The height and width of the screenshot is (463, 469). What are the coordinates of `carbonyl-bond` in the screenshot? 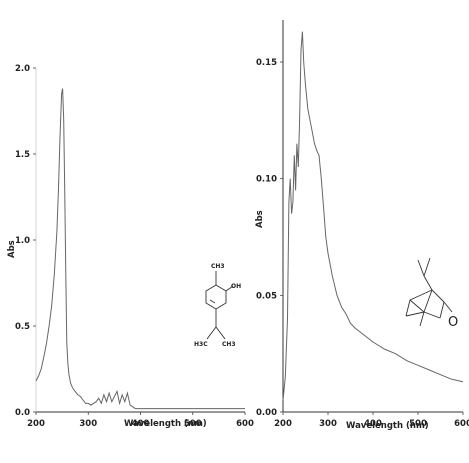 It's located at (448, 307).